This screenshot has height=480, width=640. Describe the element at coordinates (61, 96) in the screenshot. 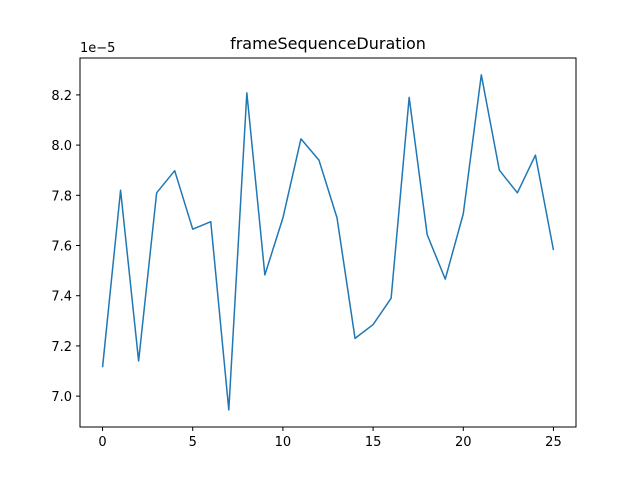

I see `y-tick-label: 8.2` at that location.